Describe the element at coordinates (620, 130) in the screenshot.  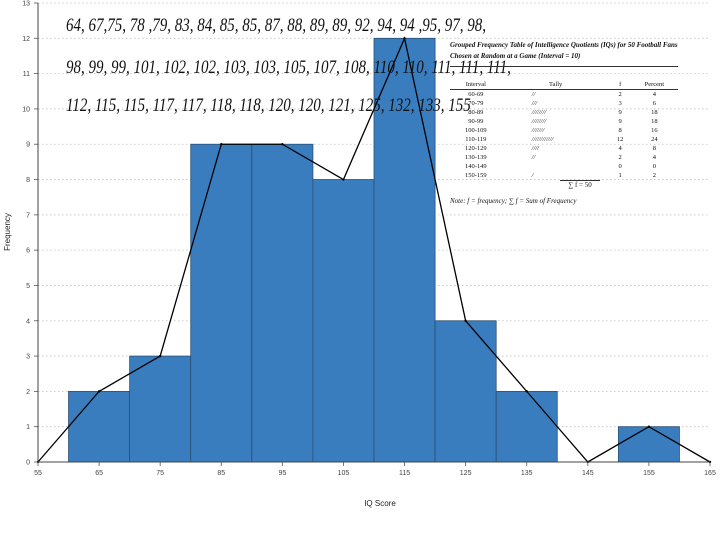
I see `cell-frequency: 8` at that location.